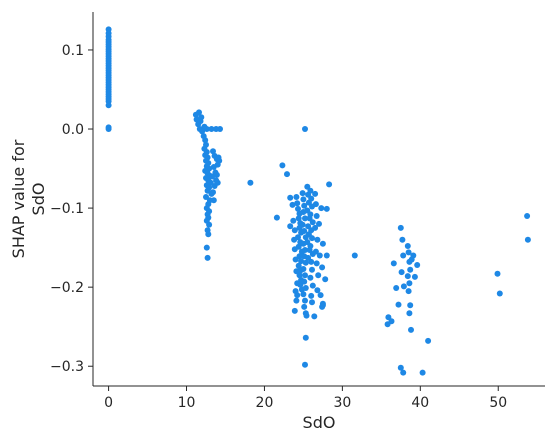 The width and height of the screenshot is (550, 436). What do you see at coordinates (67, 367) in the screenshot?
I see `y-tick-label: −0.3` at bounding box center [67, 367].